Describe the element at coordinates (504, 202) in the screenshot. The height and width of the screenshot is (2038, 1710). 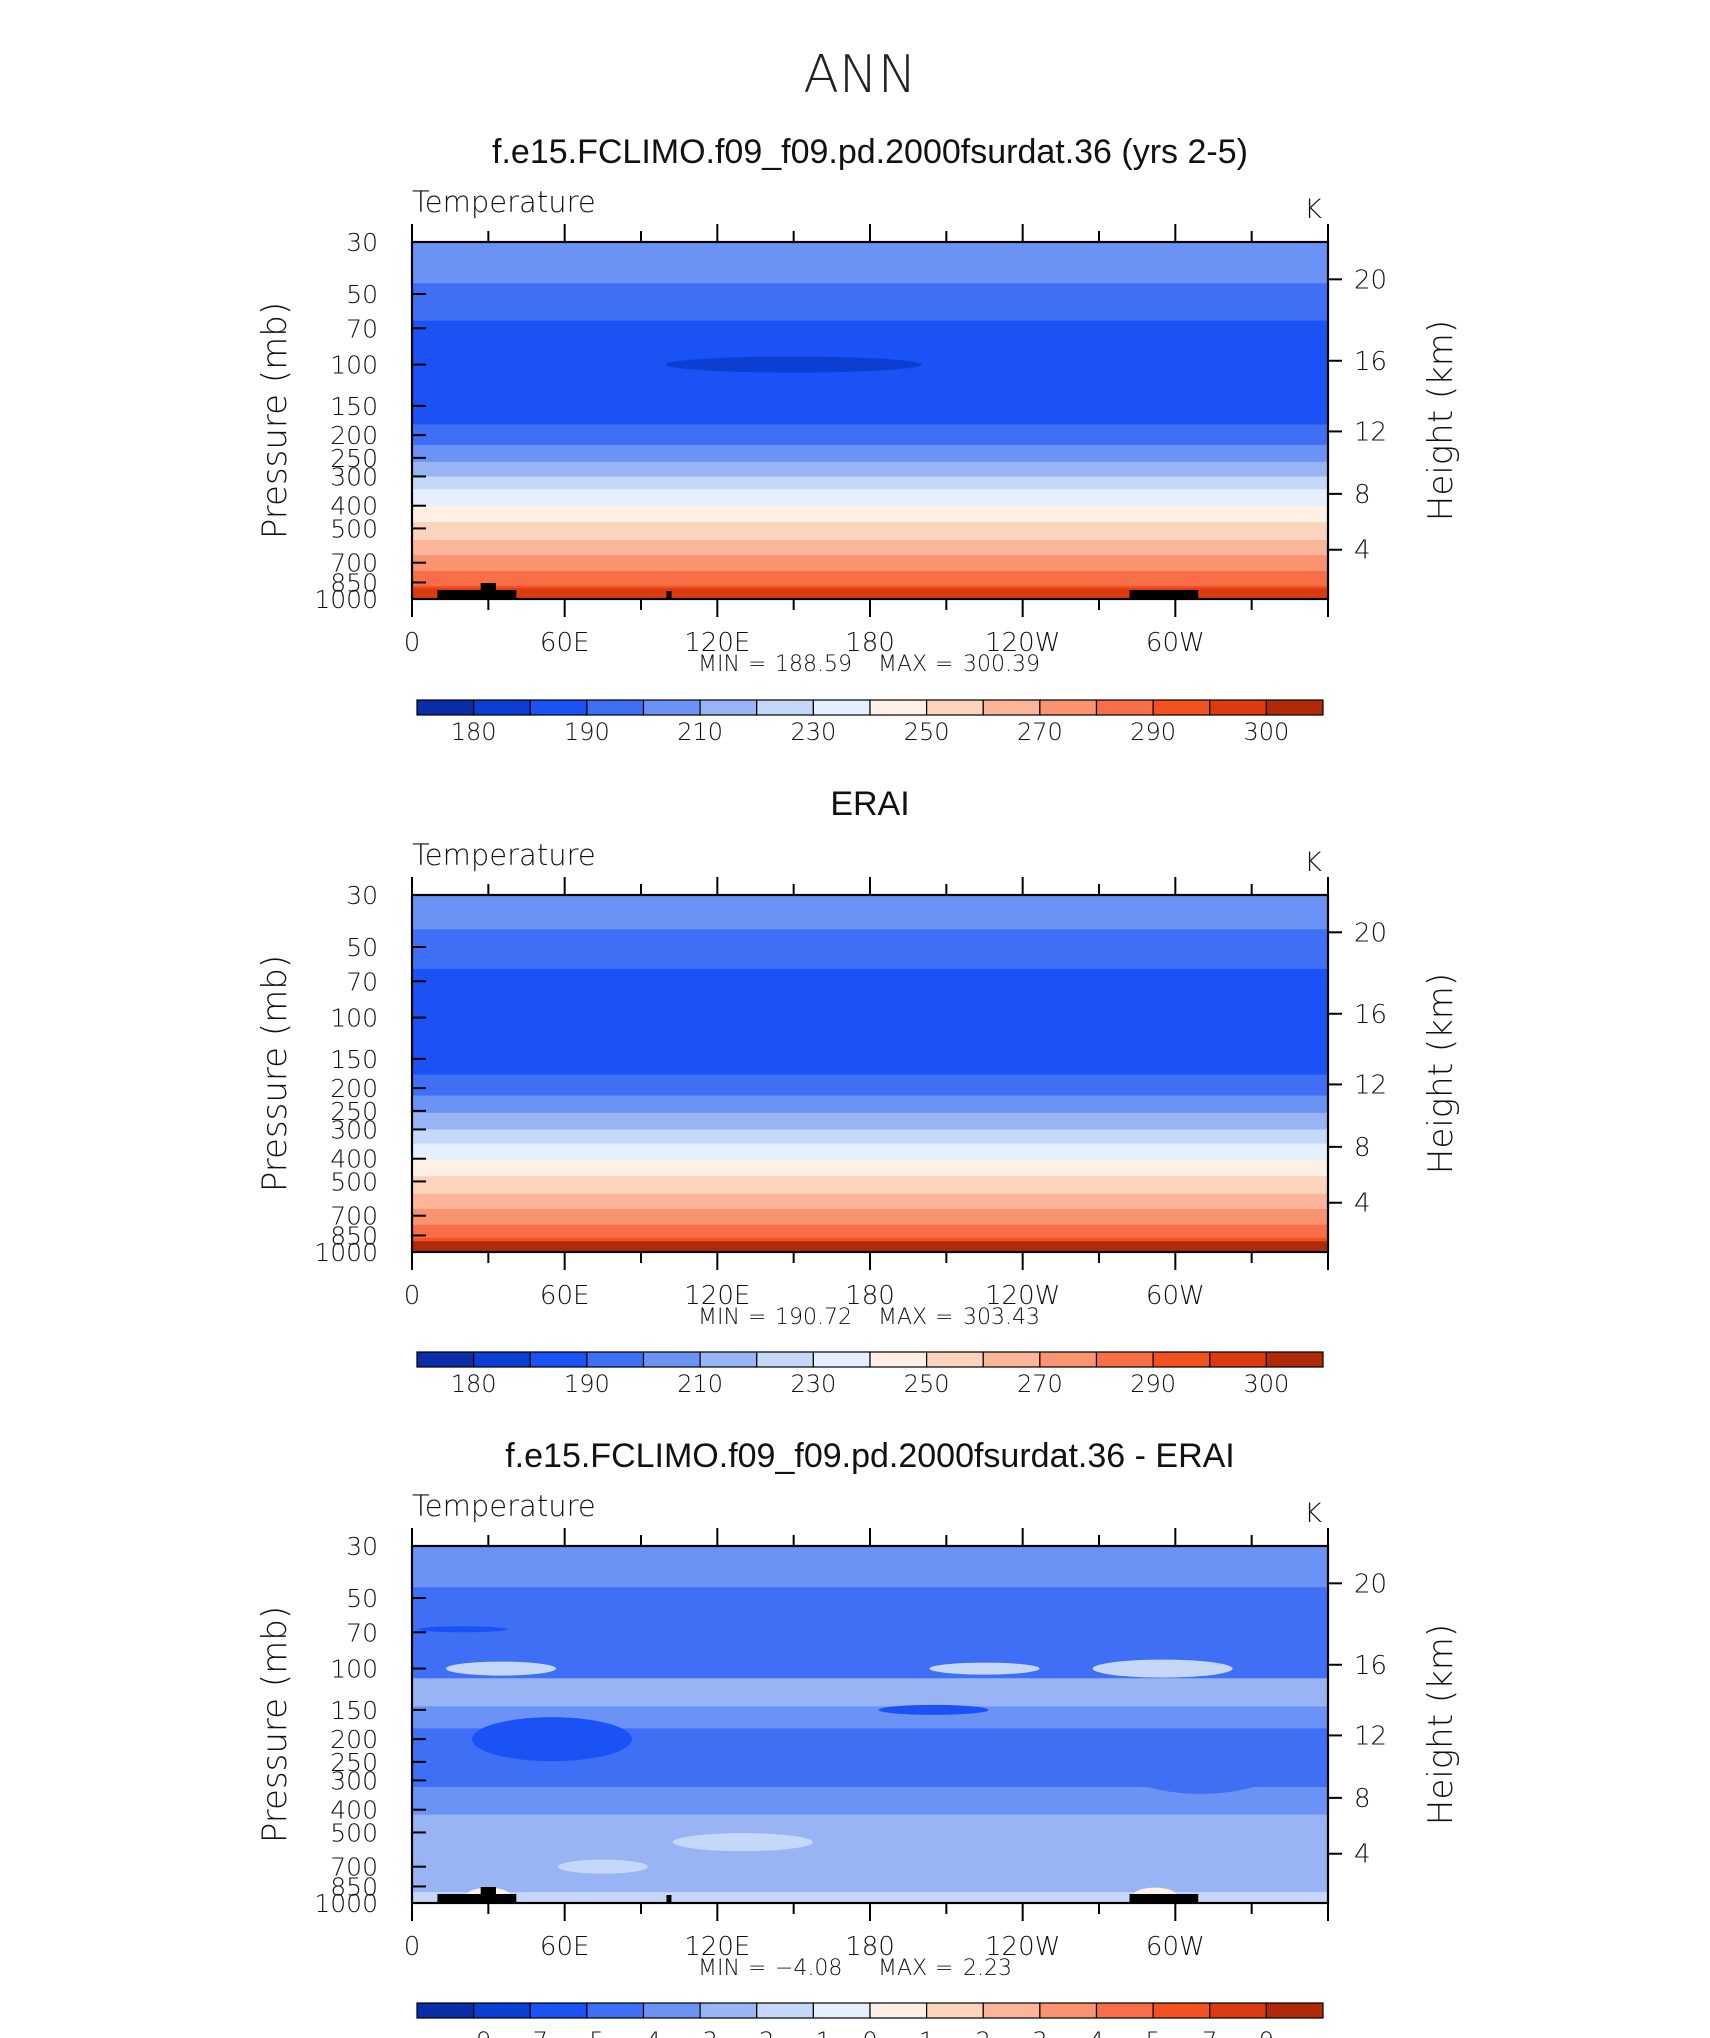
I see `variable-label: Temperature` at that location.